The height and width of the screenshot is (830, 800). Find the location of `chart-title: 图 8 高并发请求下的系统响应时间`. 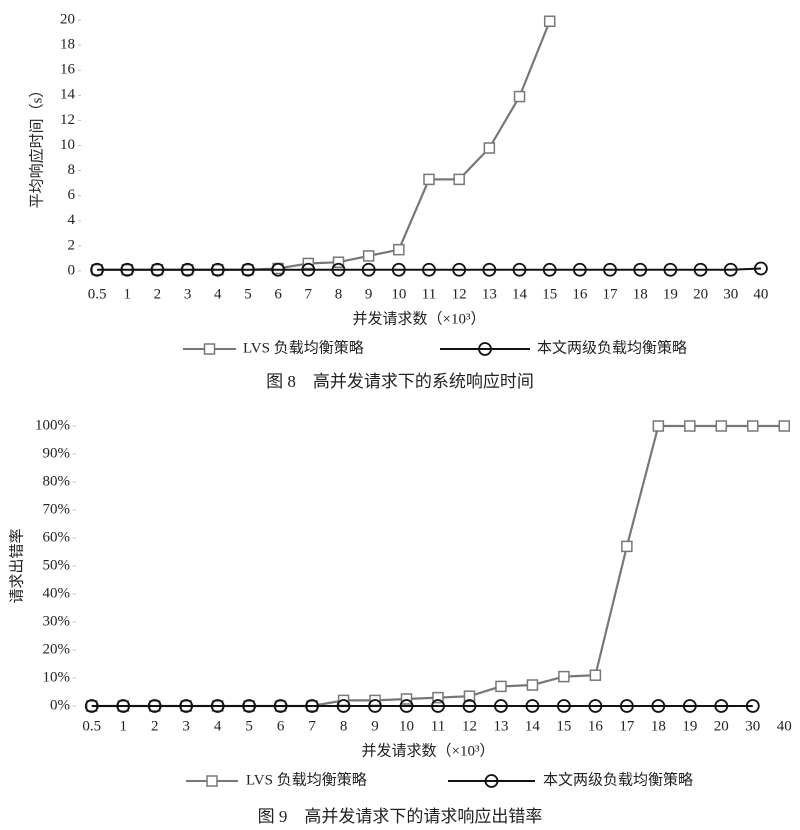

chart-title: 图 8 高并发请求下的系统响应时间 is located at coordinates (400, 381).